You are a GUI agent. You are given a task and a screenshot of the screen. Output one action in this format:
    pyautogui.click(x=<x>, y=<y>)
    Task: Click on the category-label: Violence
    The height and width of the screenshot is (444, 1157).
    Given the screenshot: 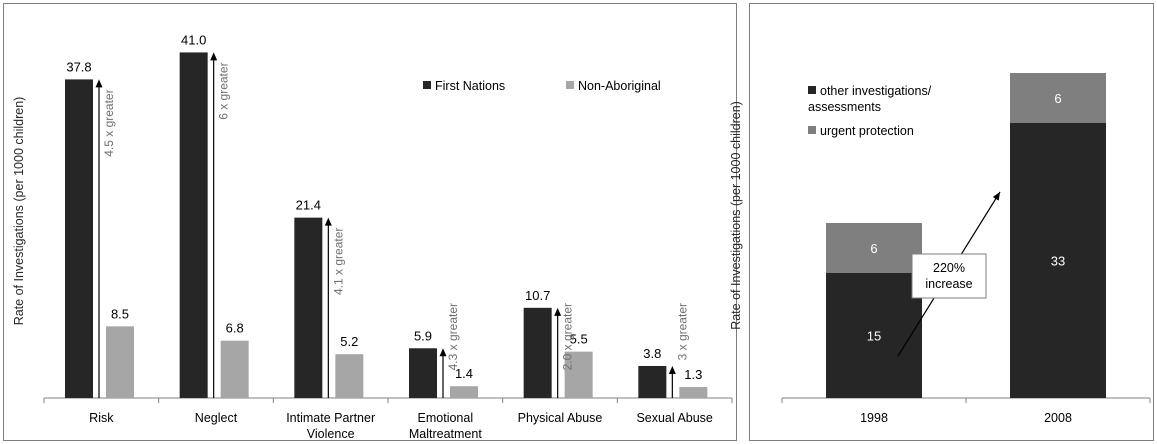 What is the action you would take?
    pyautogui.click(x=331, y=434)
    